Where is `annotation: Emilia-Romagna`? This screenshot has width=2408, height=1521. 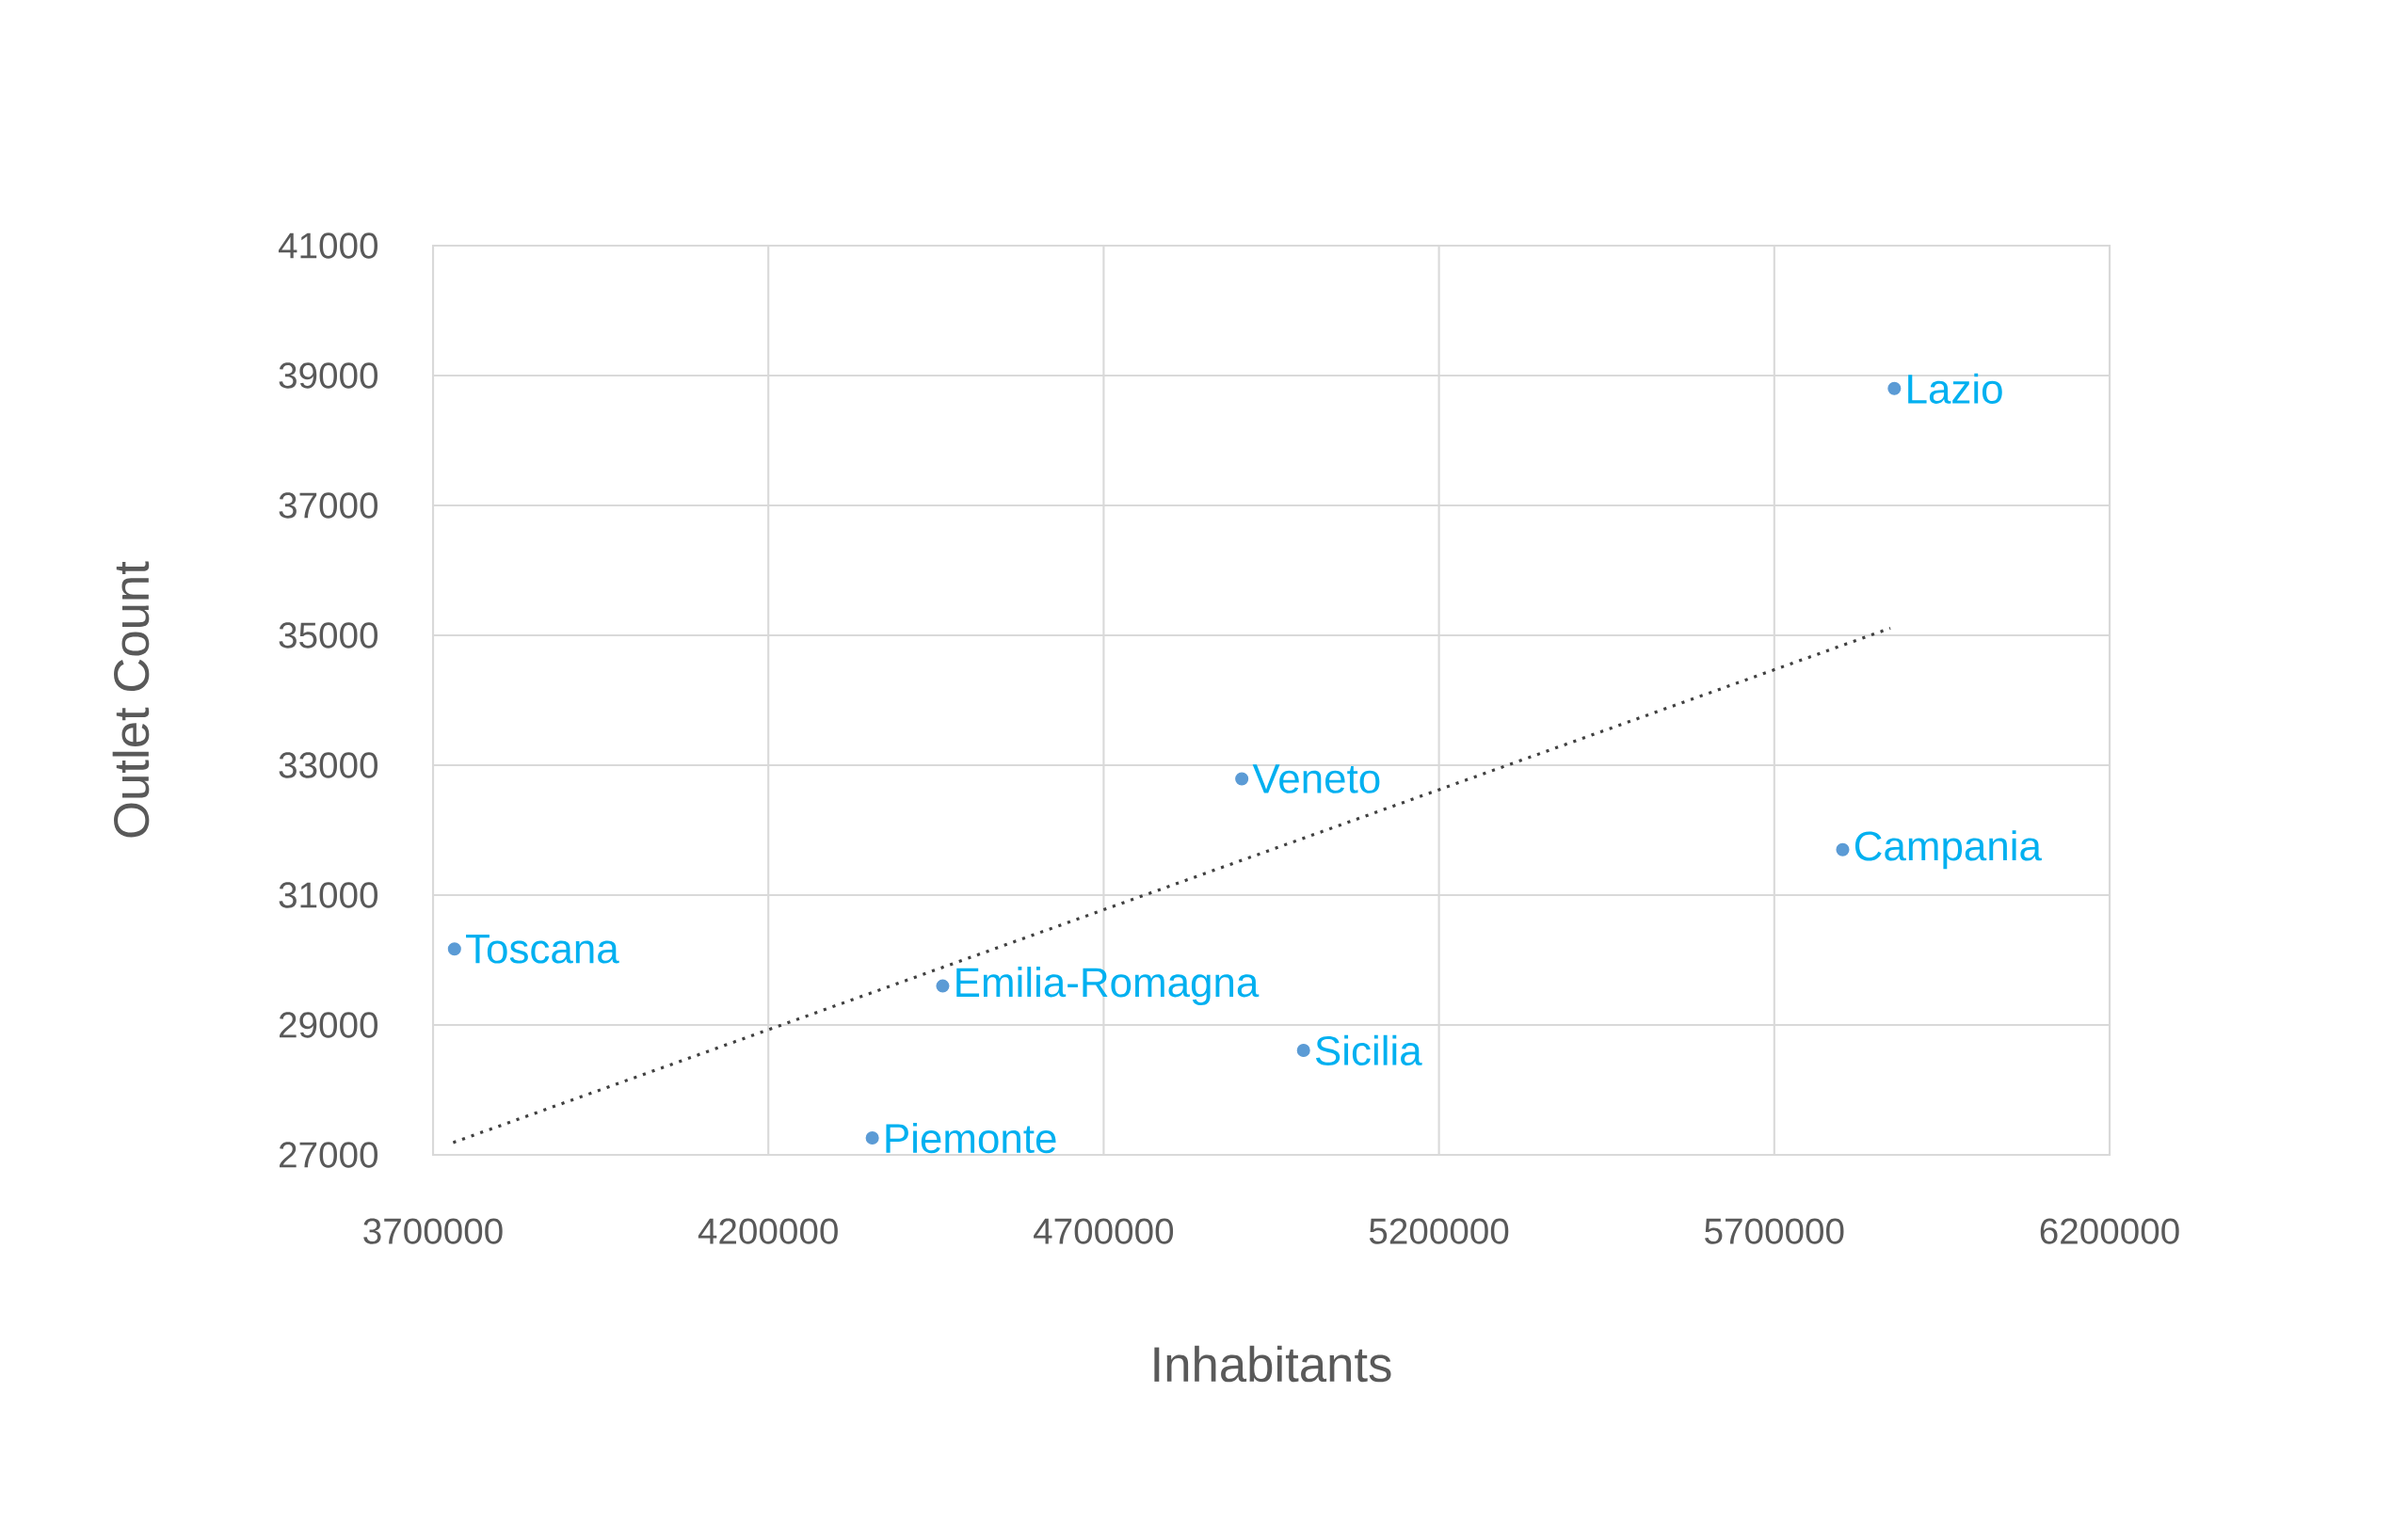 annotation: Emilia-Romagna is located at coordinates (1108, 986).